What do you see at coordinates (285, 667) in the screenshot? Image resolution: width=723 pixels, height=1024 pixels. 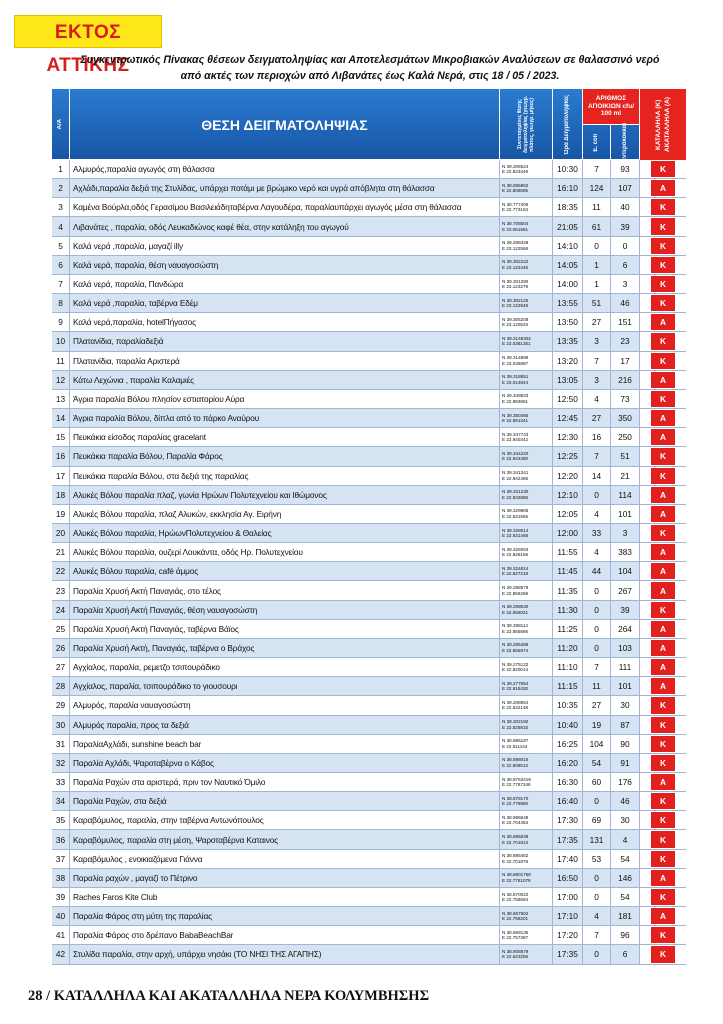 I see `cell-location: Αγχίαλος, παραλία, ρεμετζο τσιπουράδικο` at bounding box center [285, 667].